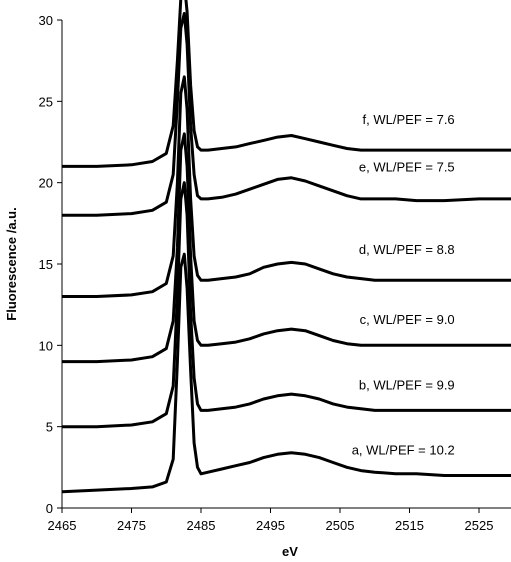 The image size is (511, 562). Describe the element at coordinates (290, 551) in the screenshot. I see `x-axis-title: eV` at that location.